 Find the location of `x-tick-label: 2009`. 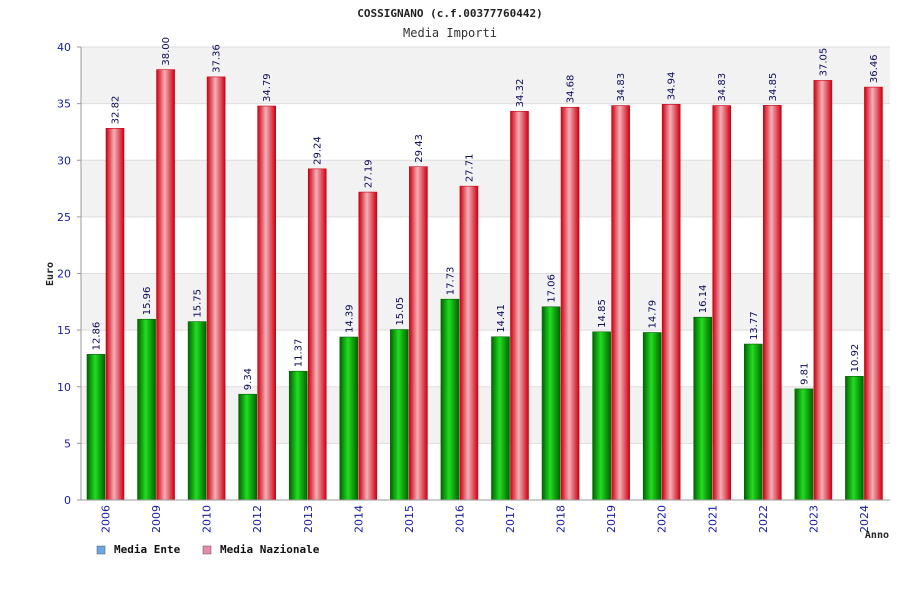

x-tick-label: 2009 is located at coordinates (156, 519).